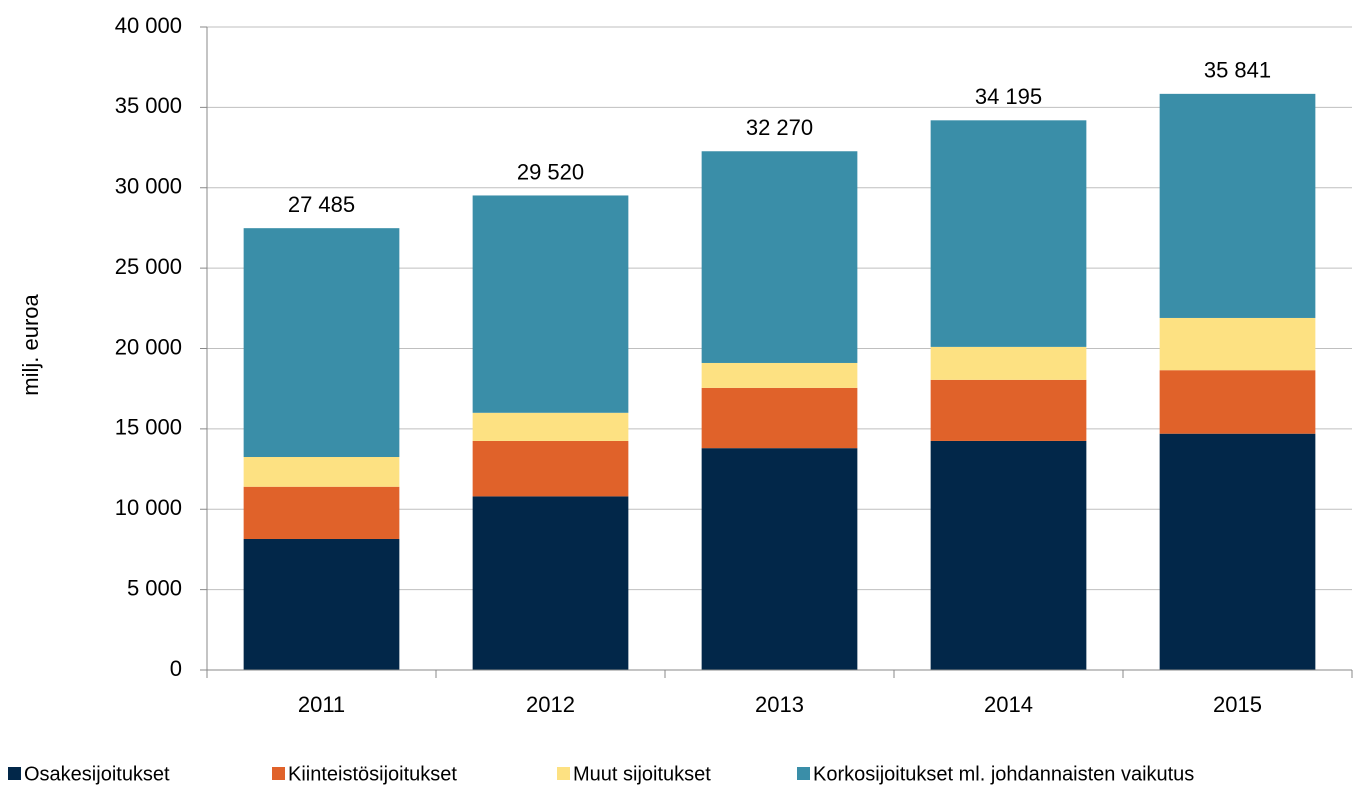 The image size is (1354, 795). Describe the element at coordinates (779, 704) in the screenshot. I see `x-tick-label: 2013` at that location.